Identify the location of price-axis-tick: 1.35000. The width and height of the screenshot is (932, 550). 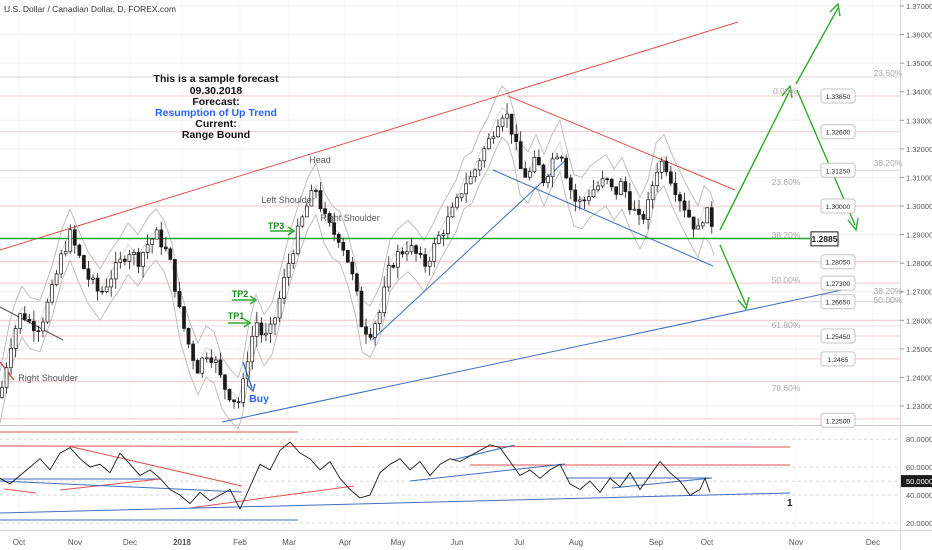
(919, 63).